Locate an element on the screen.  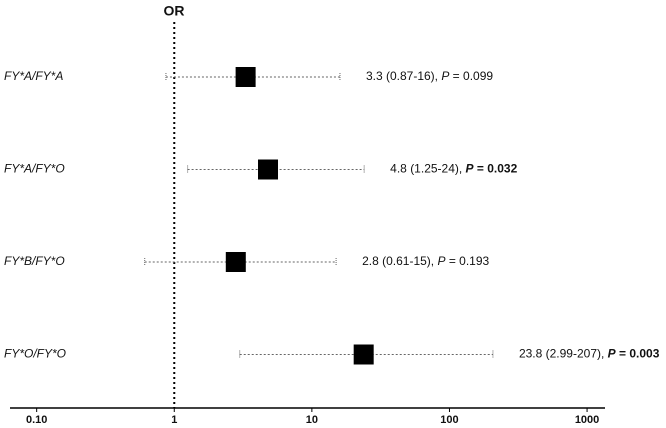
annotation: 3.3 (0.87-16), P = 0.099 is located at coordinates (429, 76).